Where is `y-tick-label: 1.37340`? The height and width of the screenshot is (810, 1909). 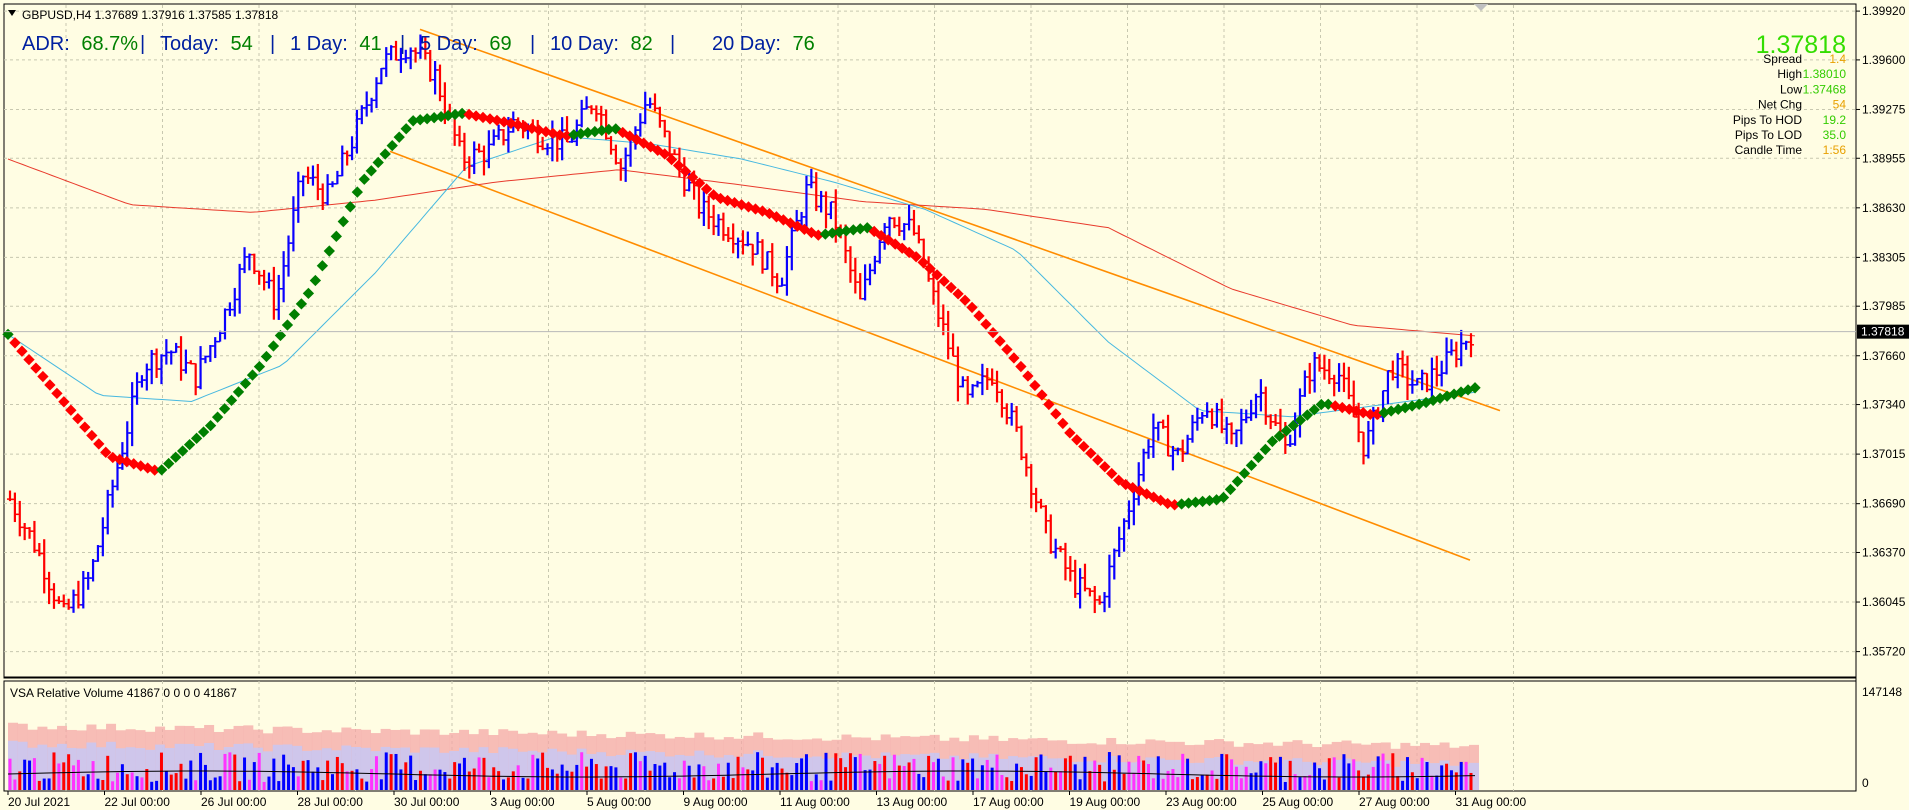 y-tick-label: 1.37340 is located at coordinates (1884, 405).